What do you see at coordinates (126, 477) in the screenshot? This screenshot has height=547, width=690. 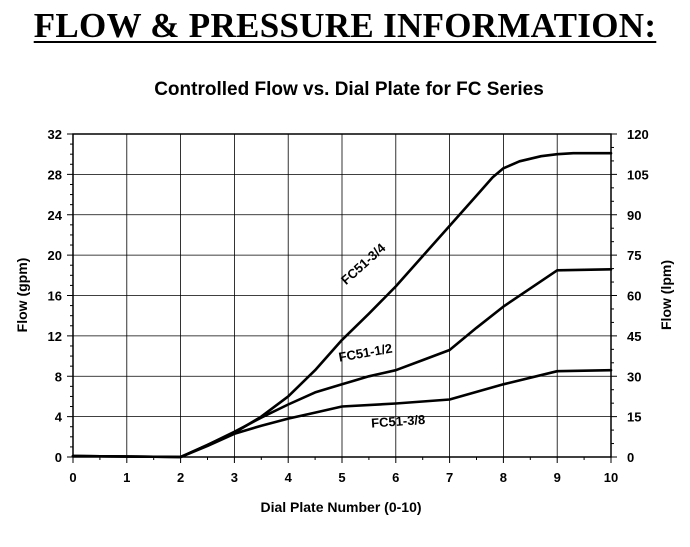 I see `x-tick-label: 1` at bounding box center [126, 477].